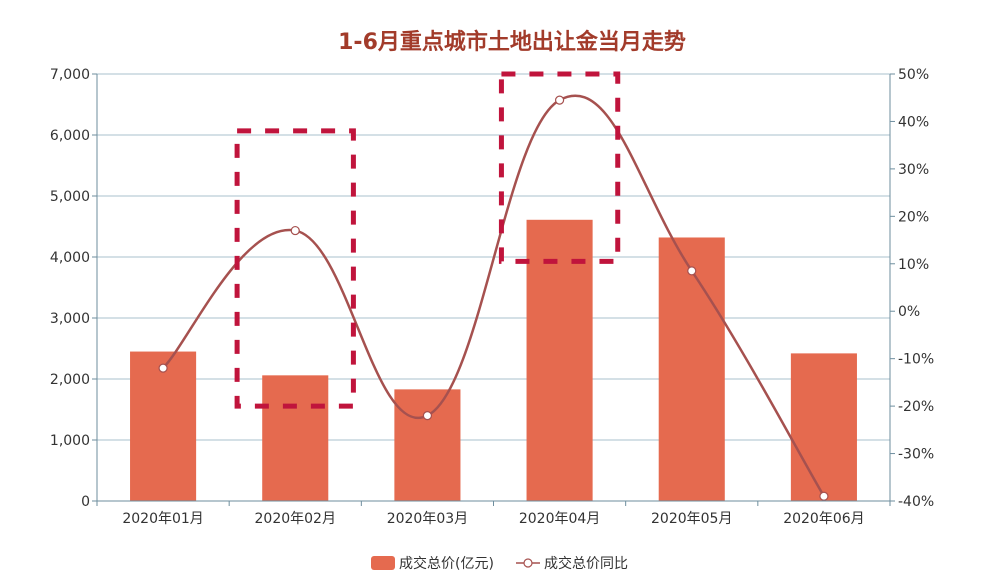 Image resolution: width=986 pixels, height=584 pixels. What do you see at coordinates (446, 563) in the screenshot?
I see `legend-bar-label: 成交总价(亿元)` at bounding box center [446, 563].